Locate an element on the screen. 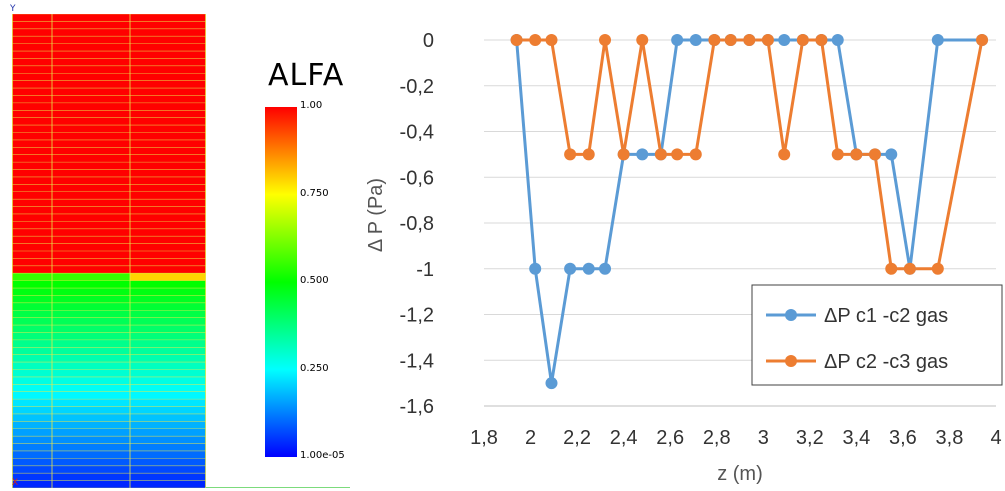  legend-swatch-marker is located at coordinates (791, 315).